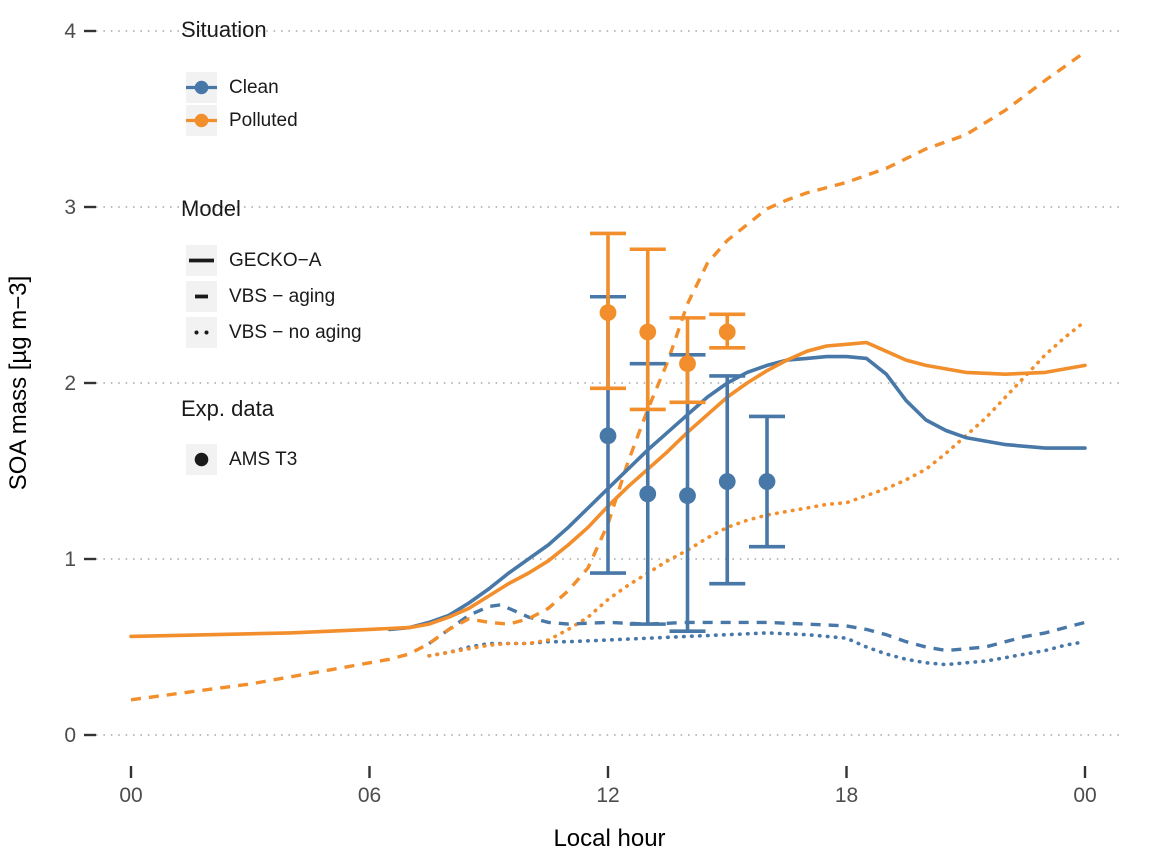 The height and width of the screenshot is (868, 1151). I want to click on legend-item-label: Clean, so click(254, 87).